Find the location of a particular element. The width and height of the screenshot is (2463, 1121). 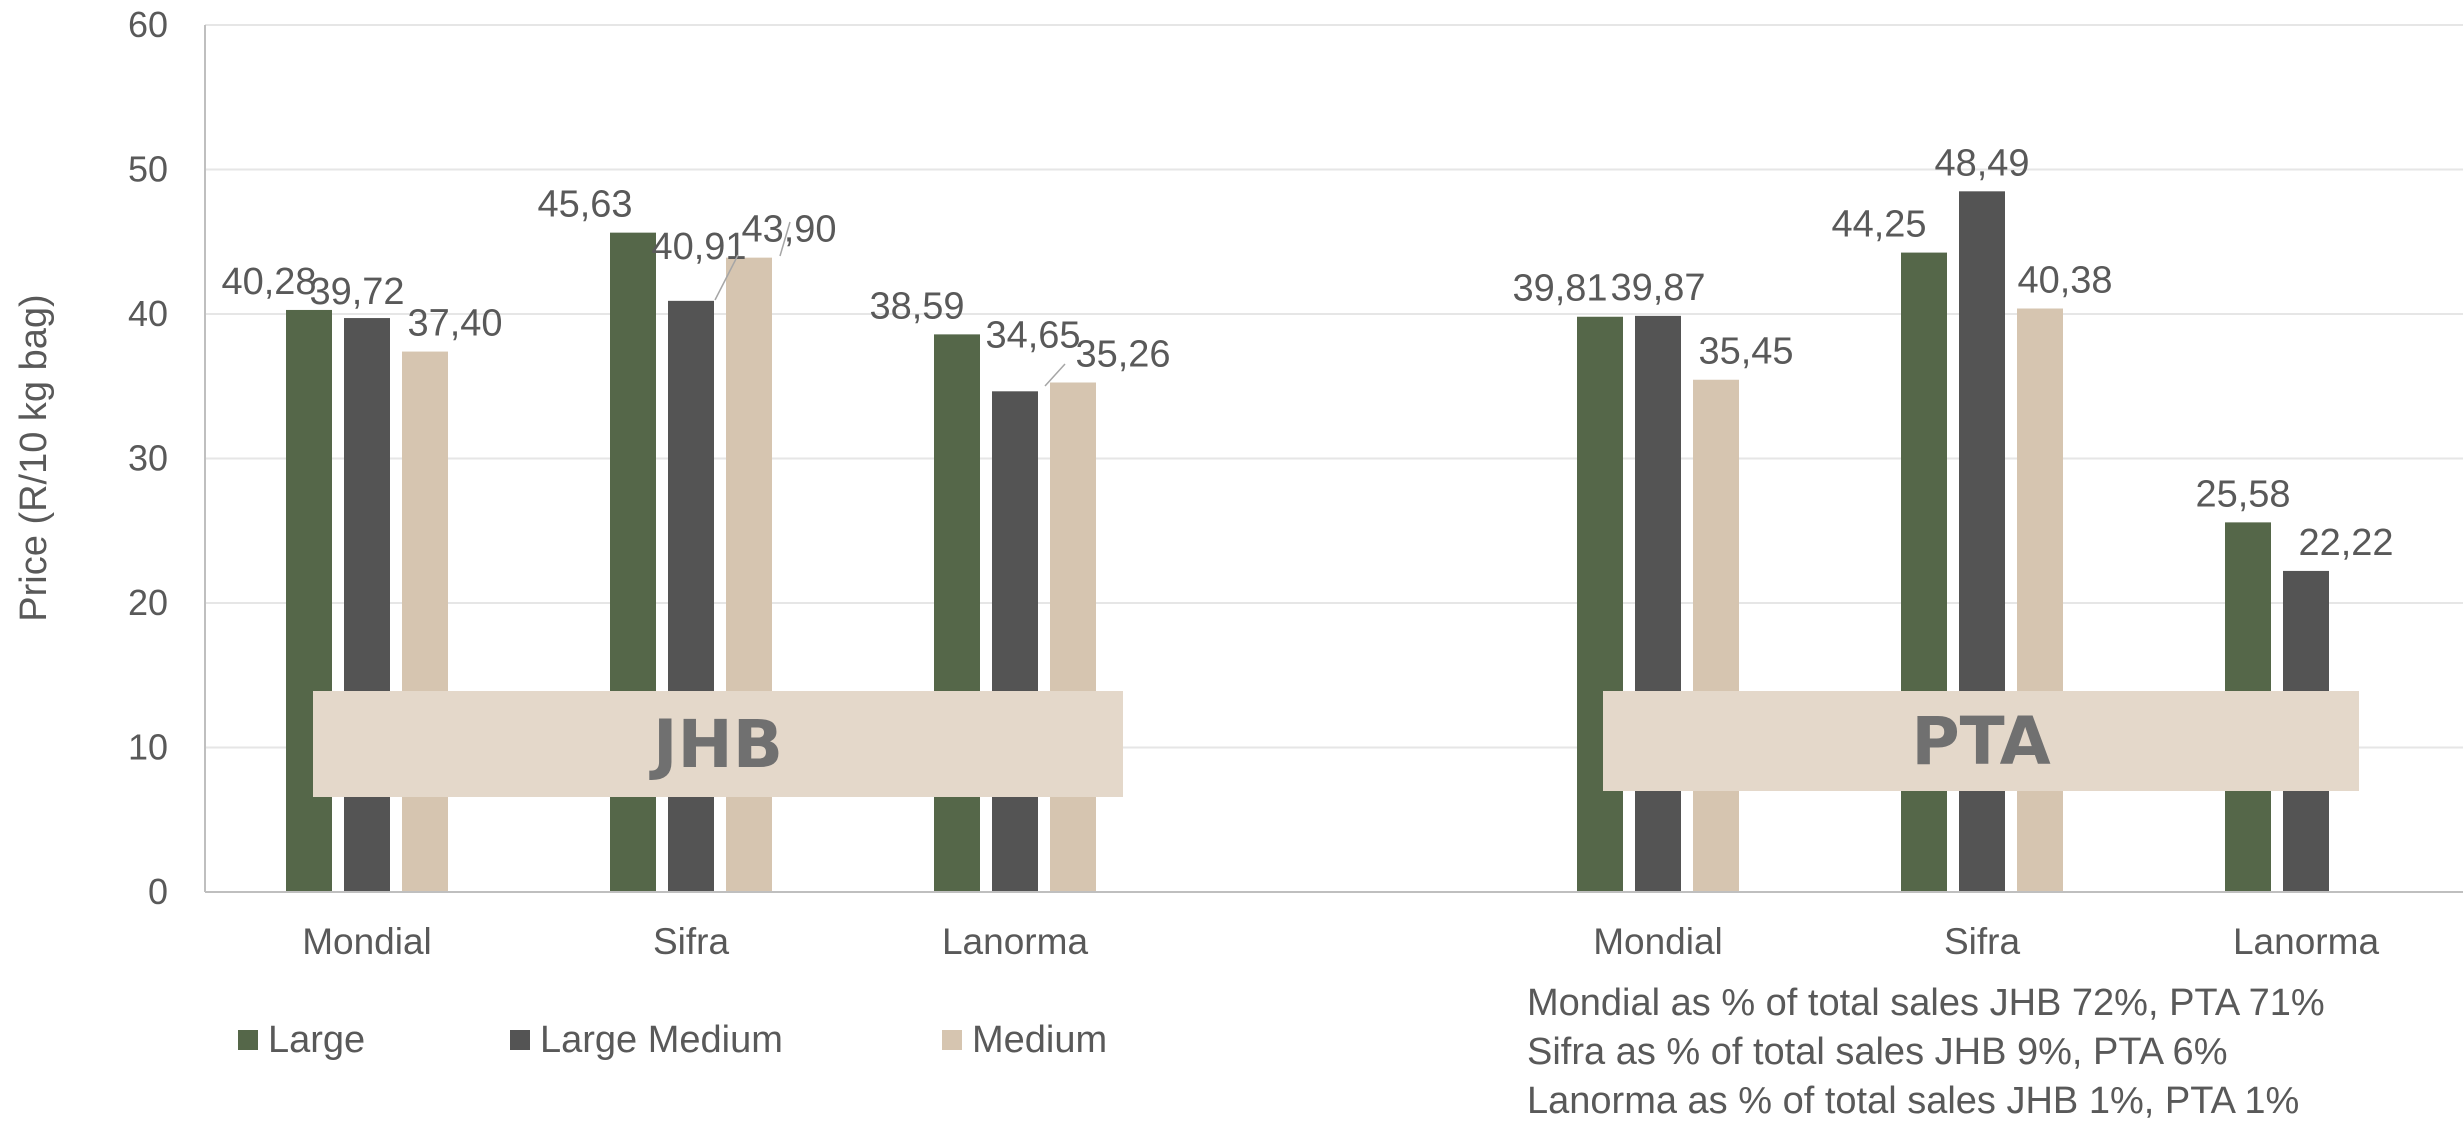

y-tick-label: 10 is located at coordinates (148, 747).